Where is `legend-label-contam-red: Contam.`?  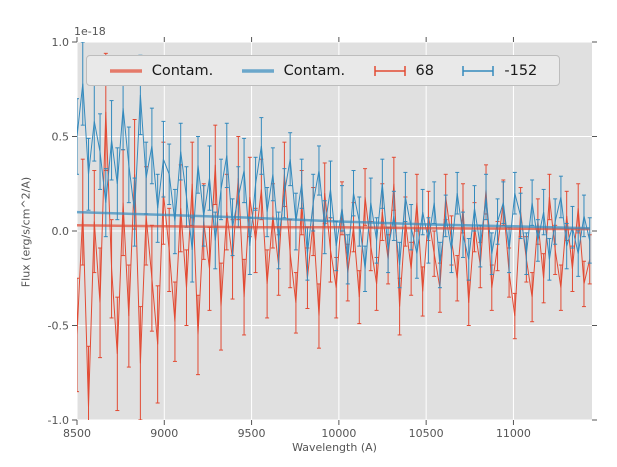 legend-label-contam-red: Contam. is located at coordinates (182, 70).